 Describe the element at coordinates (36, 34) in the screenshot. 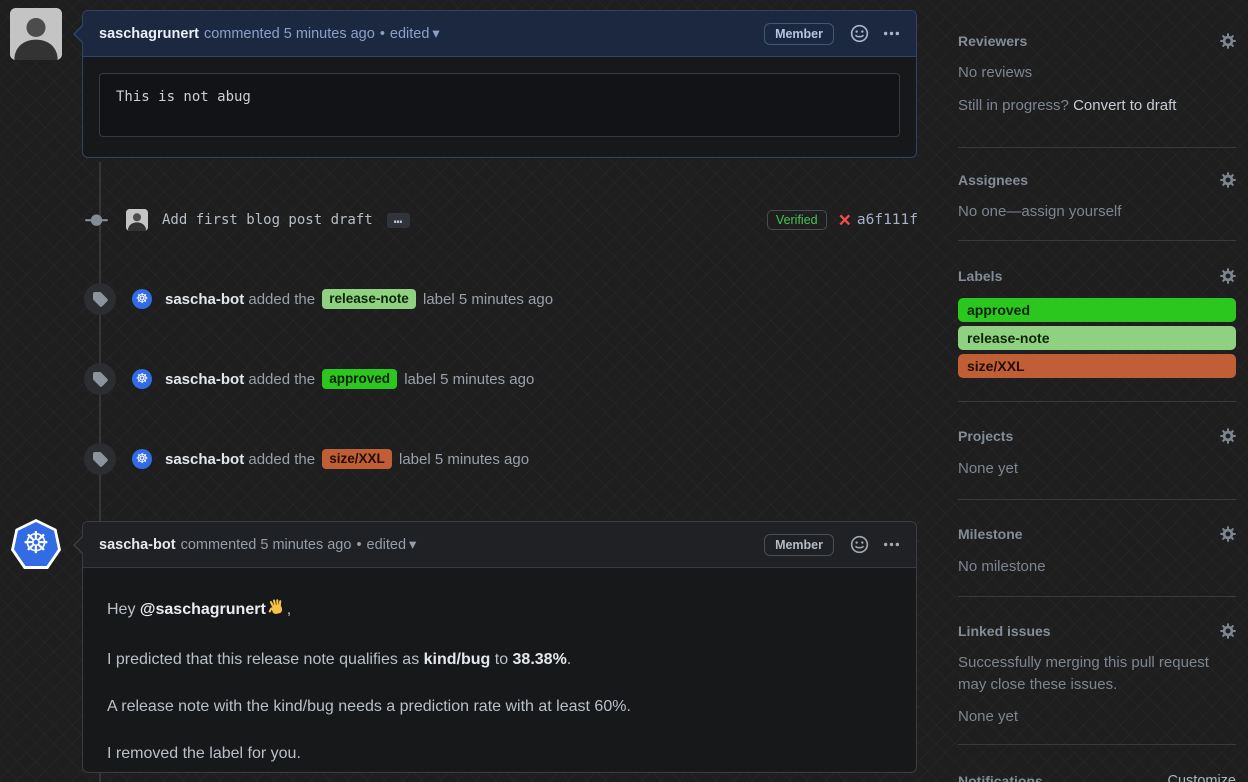

I see `avatar-saschagrunert` at that location.